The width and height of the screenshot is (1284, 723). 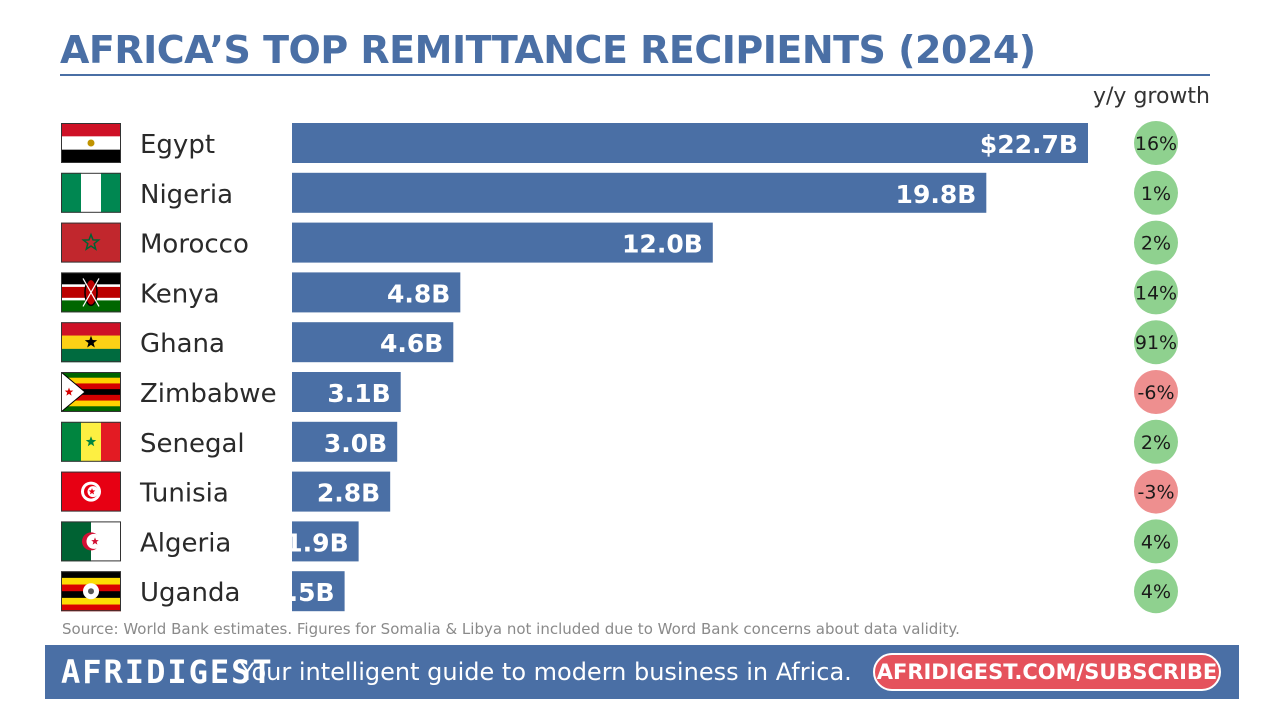 I want to click on value-label-egypt: $22.7B, so click(x=1029, y=144).